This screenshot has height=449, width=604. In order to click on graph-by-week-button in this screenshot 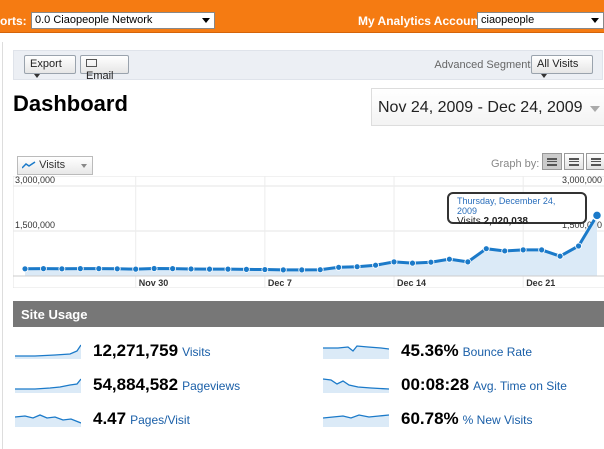, I will do `click(574, 161)`.